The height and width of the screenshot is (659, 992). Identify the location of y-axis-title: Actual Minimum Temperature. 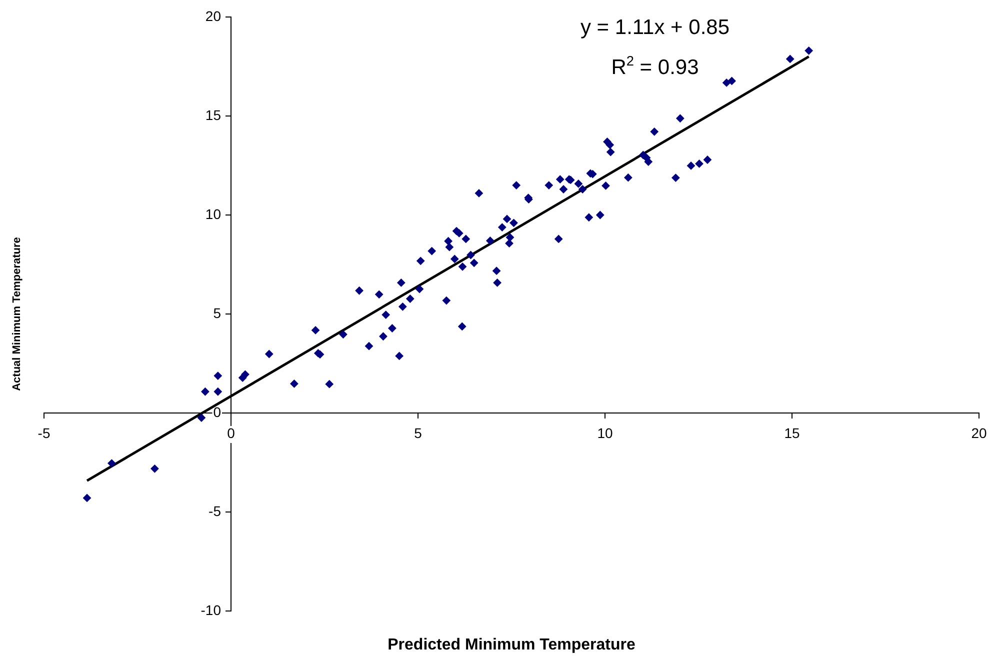
(17, 314).